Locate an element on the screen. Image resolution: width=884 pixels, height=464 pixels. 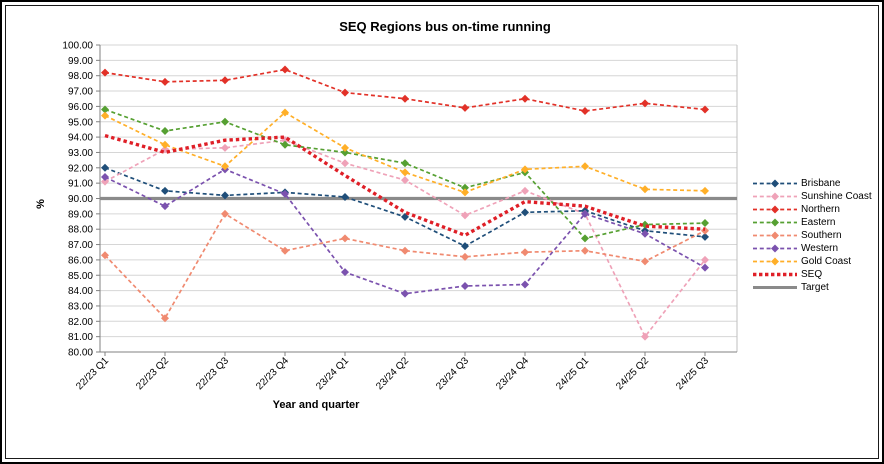
legend-item-western: Western is located at coordinates (812, 248).